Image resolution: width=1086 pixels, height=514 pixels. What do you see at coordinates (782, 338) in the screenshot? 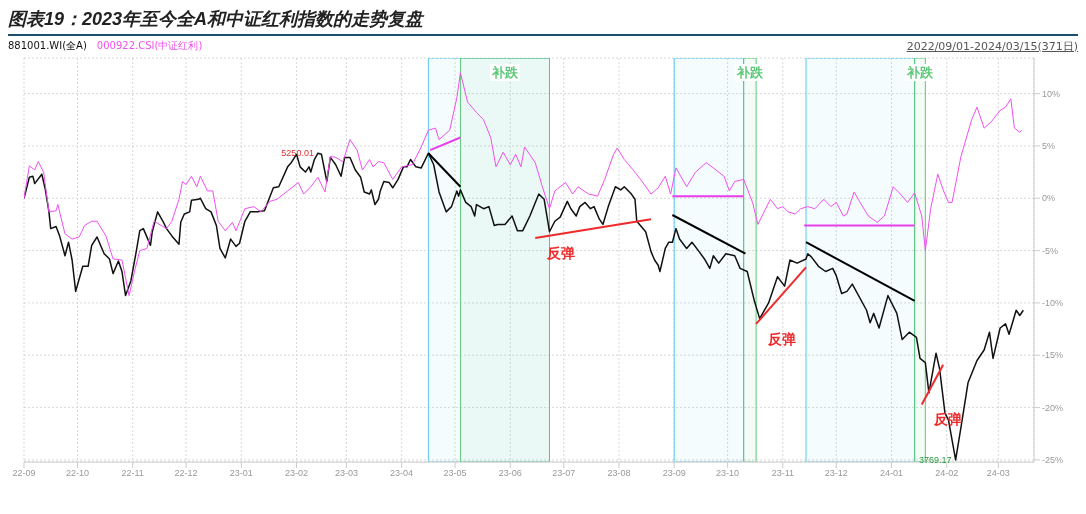
I see `annotation: 反弹` at bounding box center [782, 338].